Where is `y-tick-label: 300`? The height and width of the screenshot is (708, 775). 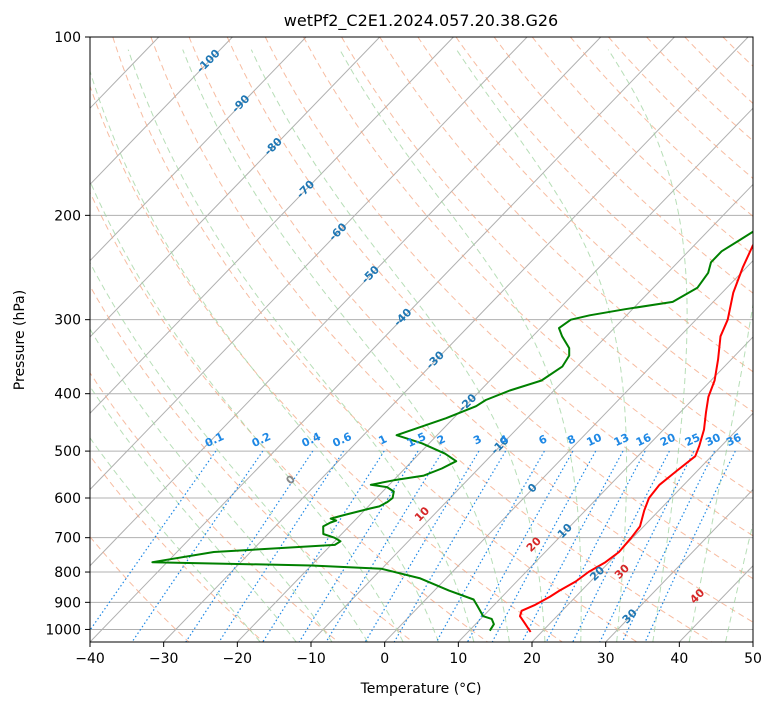 y-tick-label: 300 is located at coordinates (67, 321).